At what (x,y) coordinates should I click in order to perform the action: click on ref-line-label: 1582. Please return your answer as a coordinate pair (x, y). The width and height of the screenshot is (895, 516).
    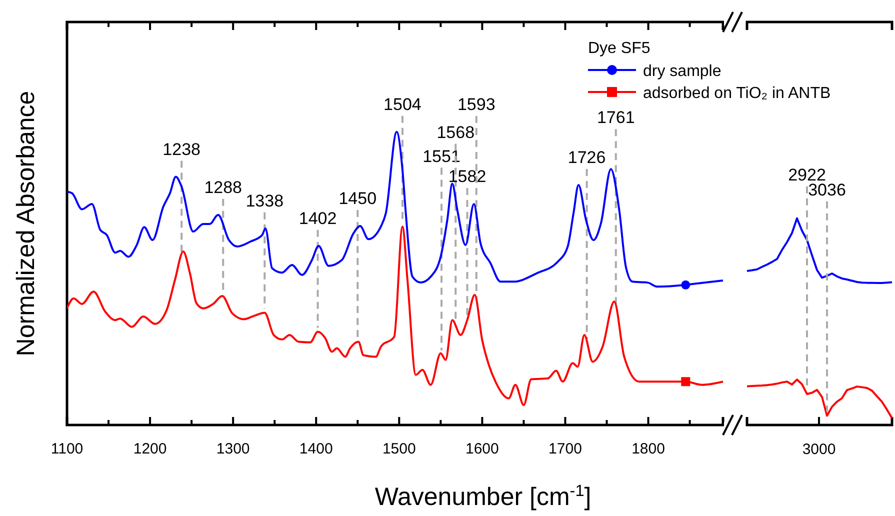
    Looking at the image, I should click on (467, 176).